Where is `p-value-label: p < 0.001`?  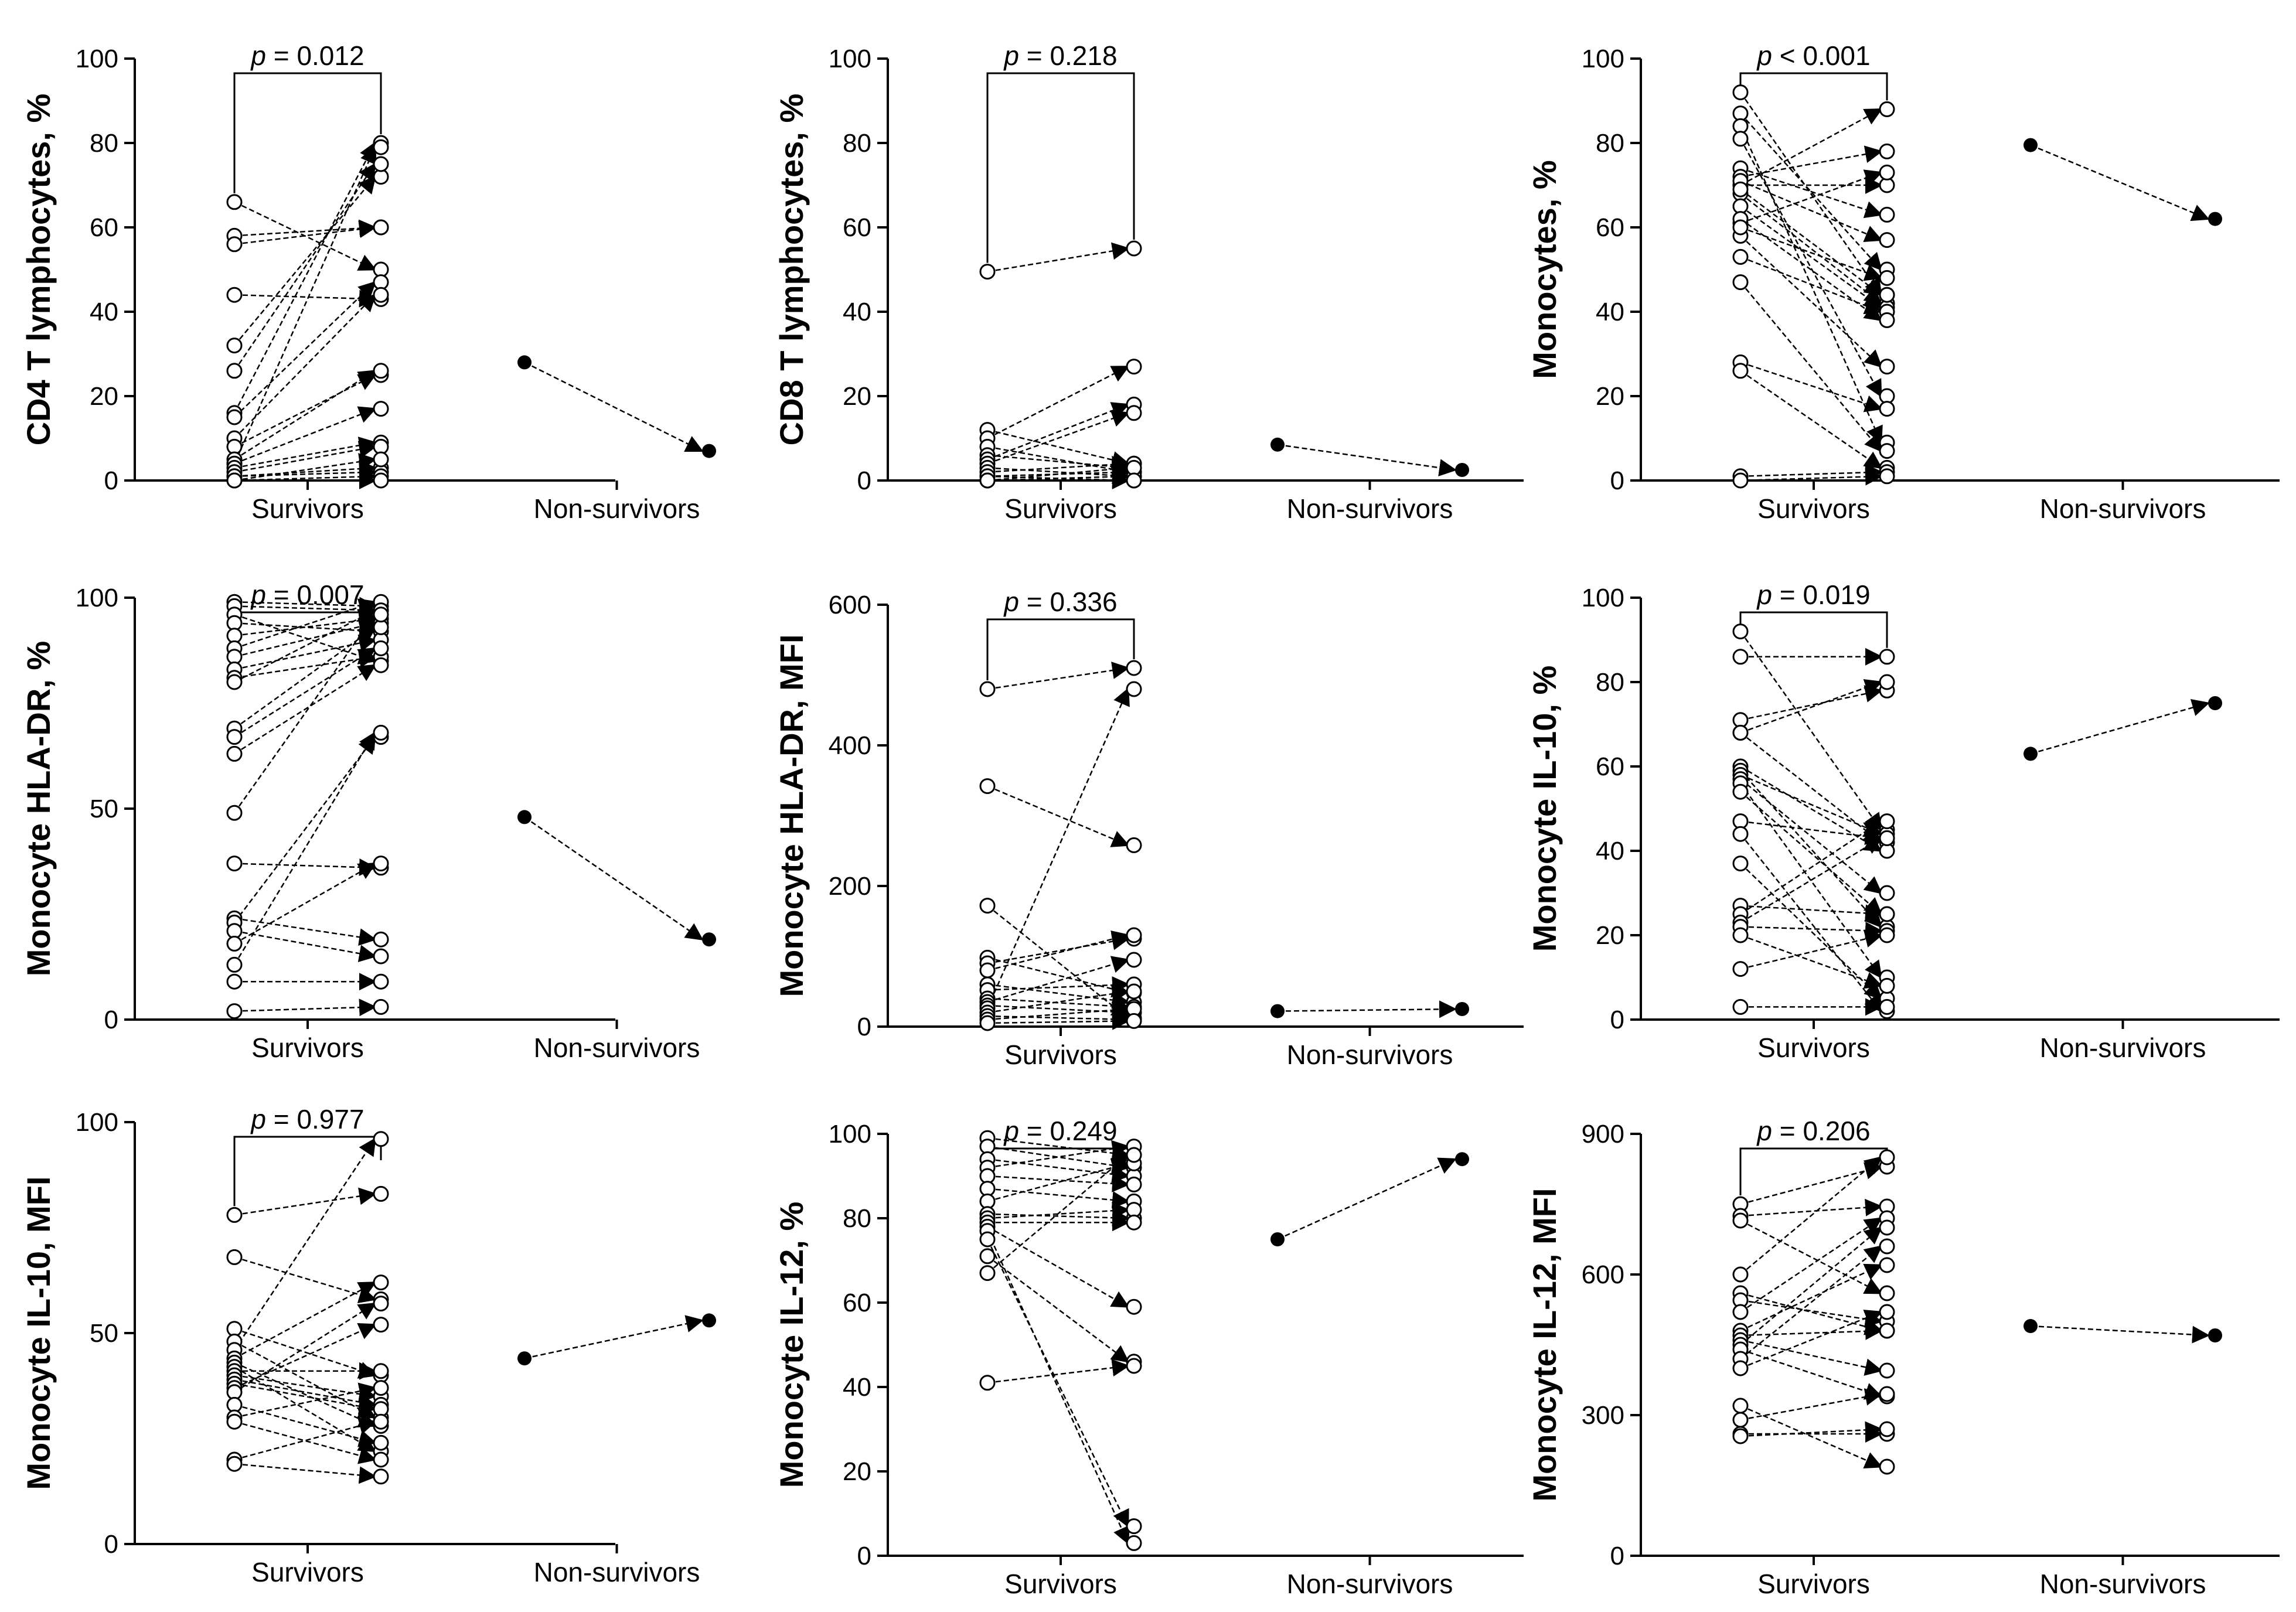 p-value-label: p < 0.001 is located at coordinates (1813, 55).